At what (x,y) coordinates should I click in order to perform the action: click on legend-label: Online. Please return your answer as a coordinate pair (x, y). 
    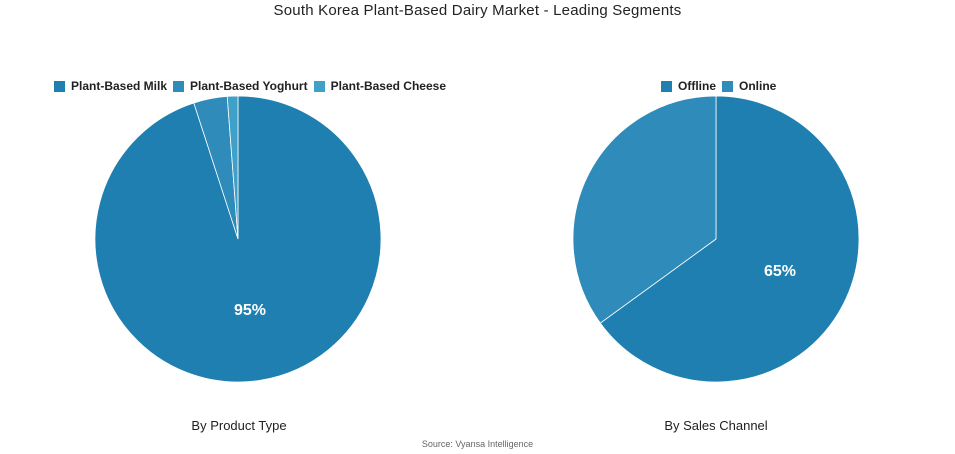
    Looking at the image, I should click on (758, 86).